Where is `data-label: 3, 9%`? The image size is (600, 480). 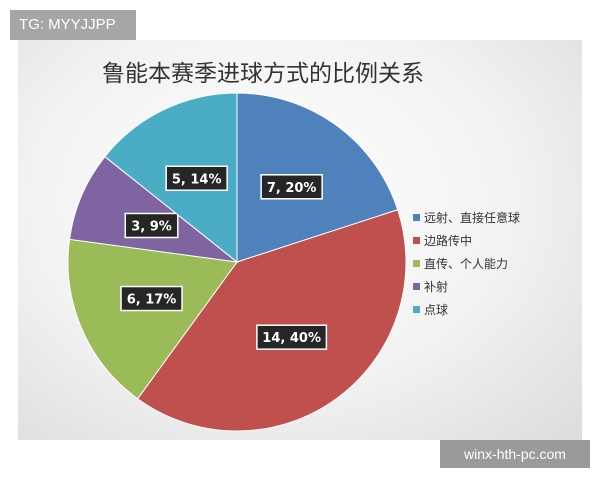 data-label: 3, 9% is located at coordinates (151, 225).